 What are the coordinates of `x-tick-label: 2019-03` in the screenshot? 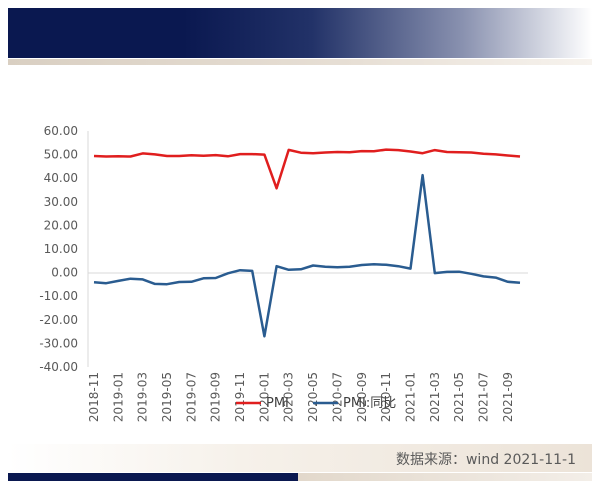 It's located at (143, 397).